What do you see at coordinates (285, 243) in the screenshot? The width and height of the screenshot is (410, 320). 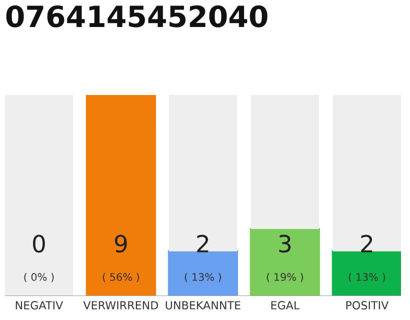 I see `data-label: 3` at bounding box center [285, 243].